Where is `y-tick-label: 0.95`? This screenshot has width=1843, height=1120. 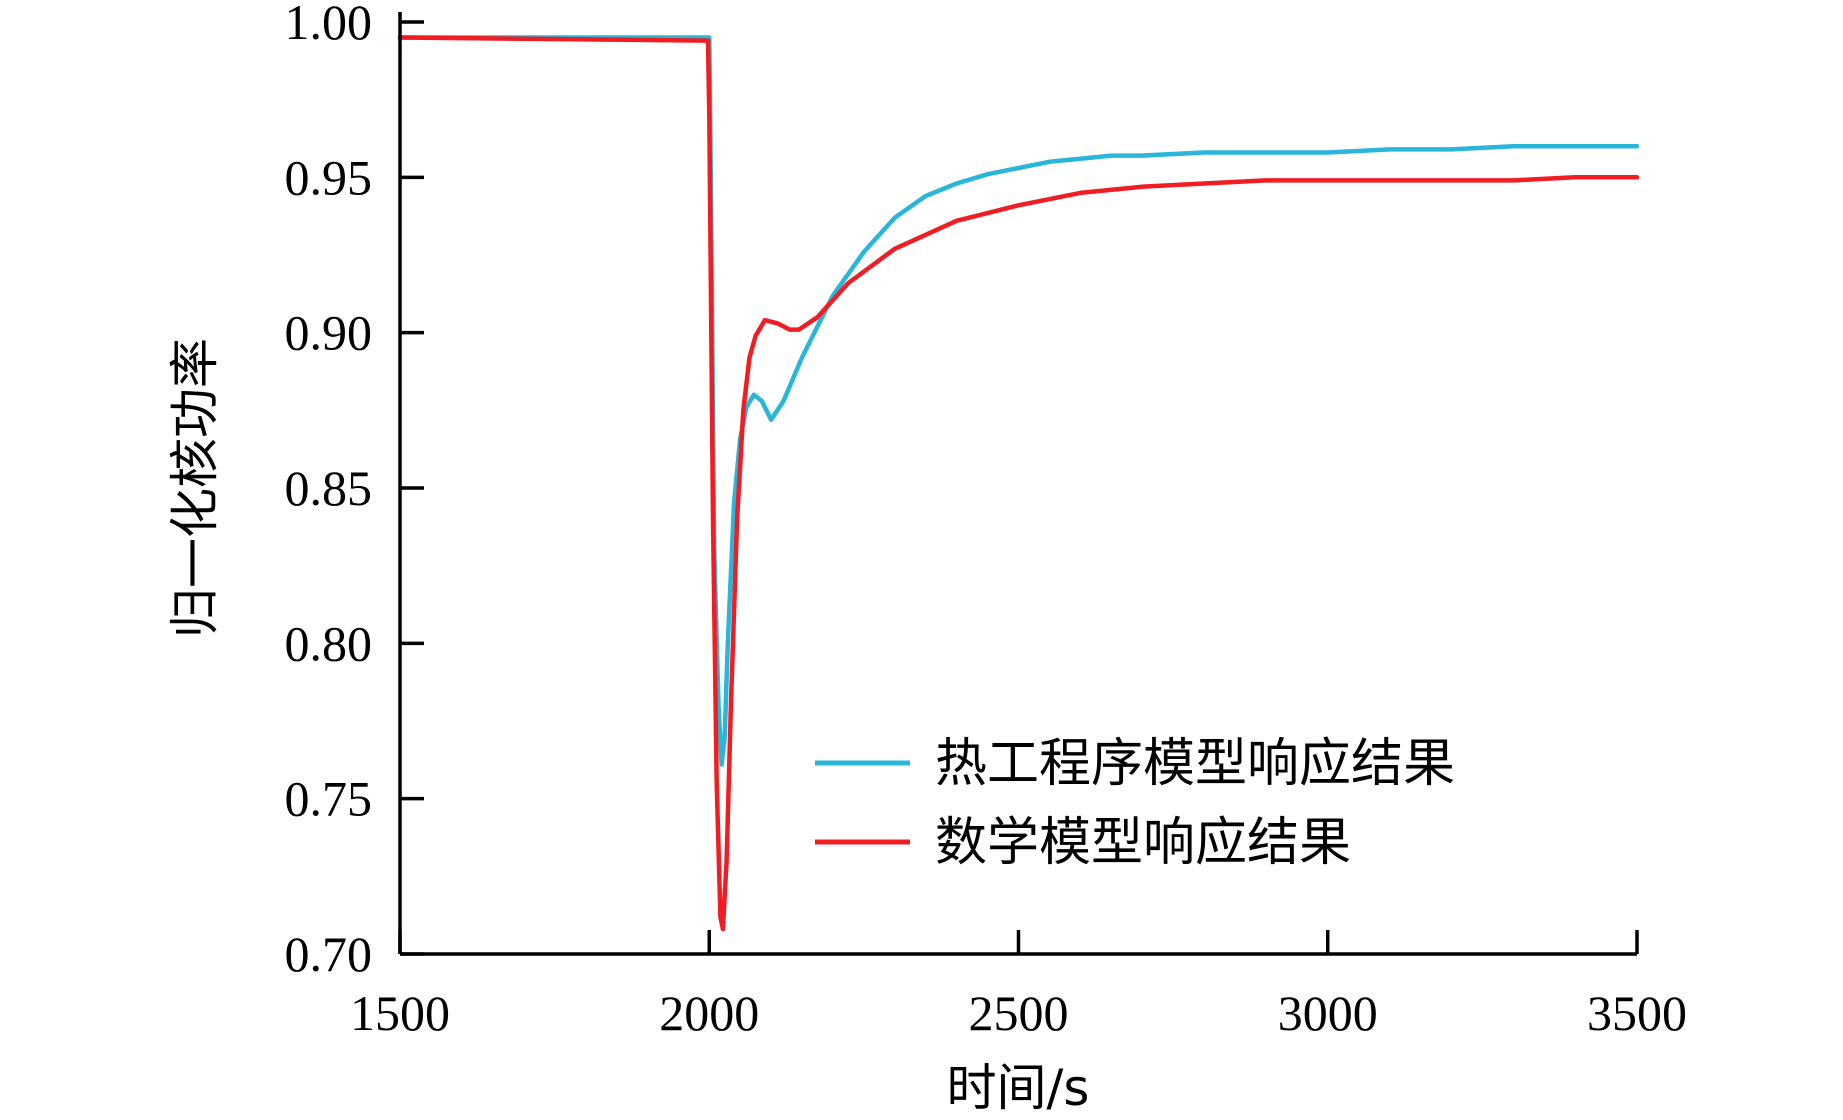 y-tick-label: 0.95 is located at coordinates (329, 177).